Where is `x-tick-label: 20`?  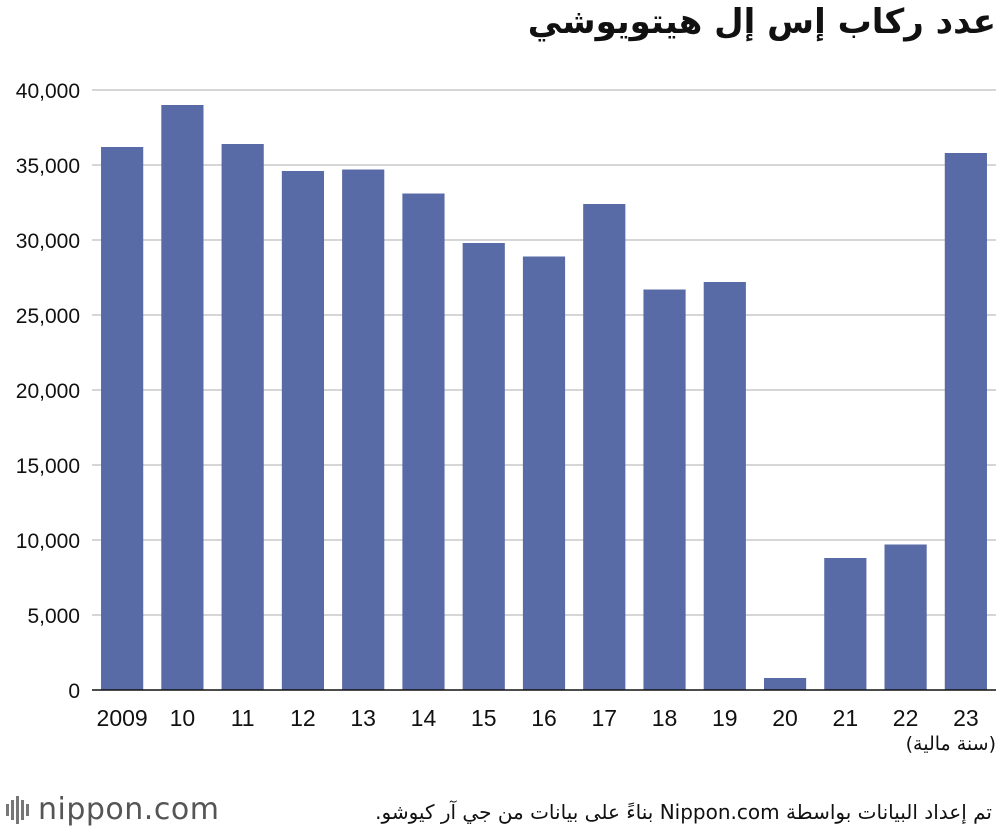
x-tick-label: 20 is located at coordinates (785, 718).